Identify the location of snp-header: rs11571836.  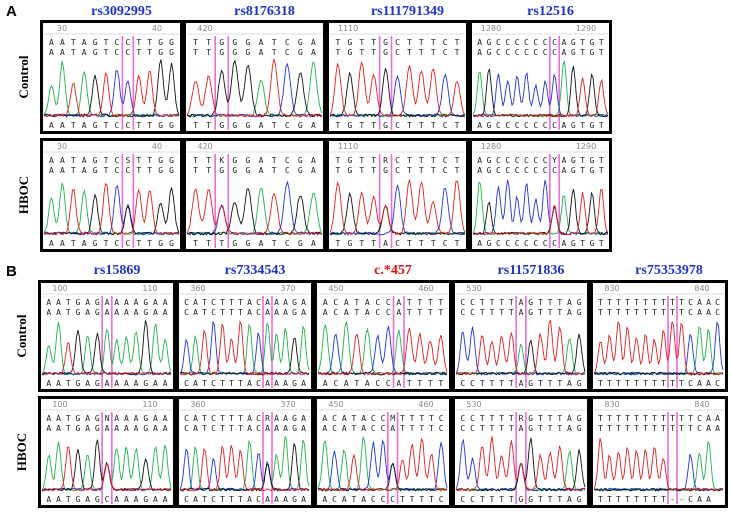
(531, 270).